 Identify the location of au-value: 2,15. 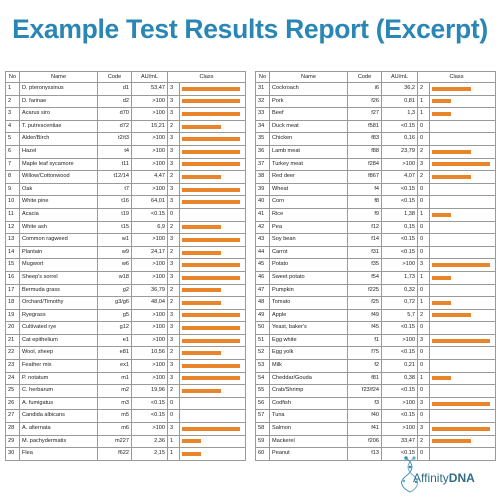
(149, 454).